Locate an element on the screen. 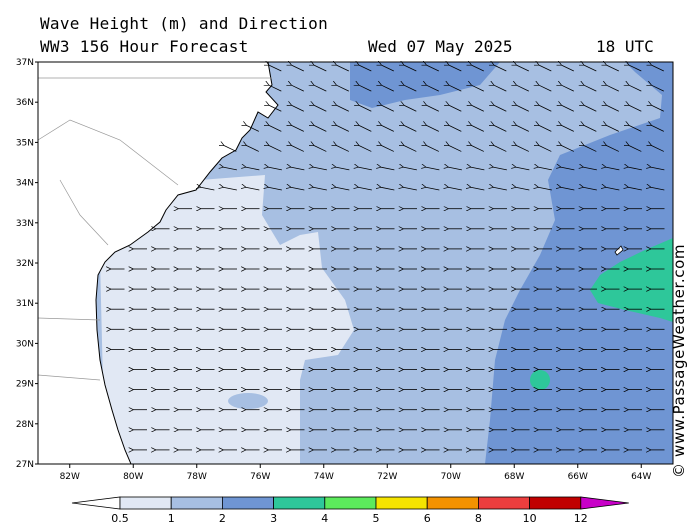 This screenshot has width=700, height=525. chart-title: Wave Height (m) and Direction is located at coordinates (184, 23).